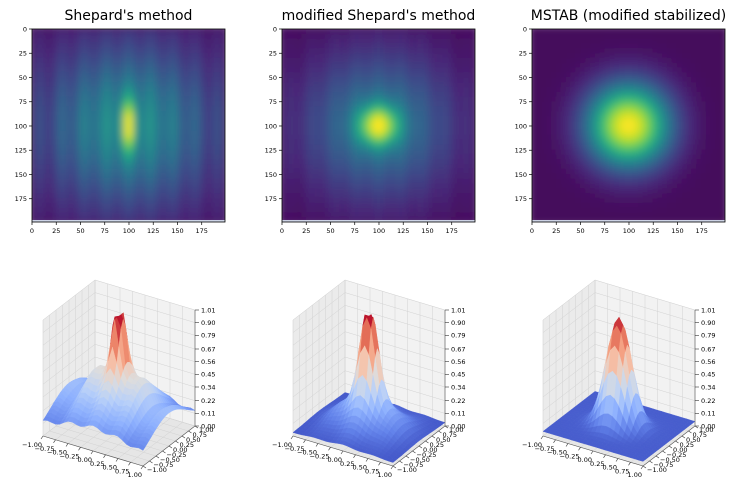  What do you see at coordinates (23, 78) in the screenshot?
I see `y-tick-label: 50` at bounding box center [23, 78].